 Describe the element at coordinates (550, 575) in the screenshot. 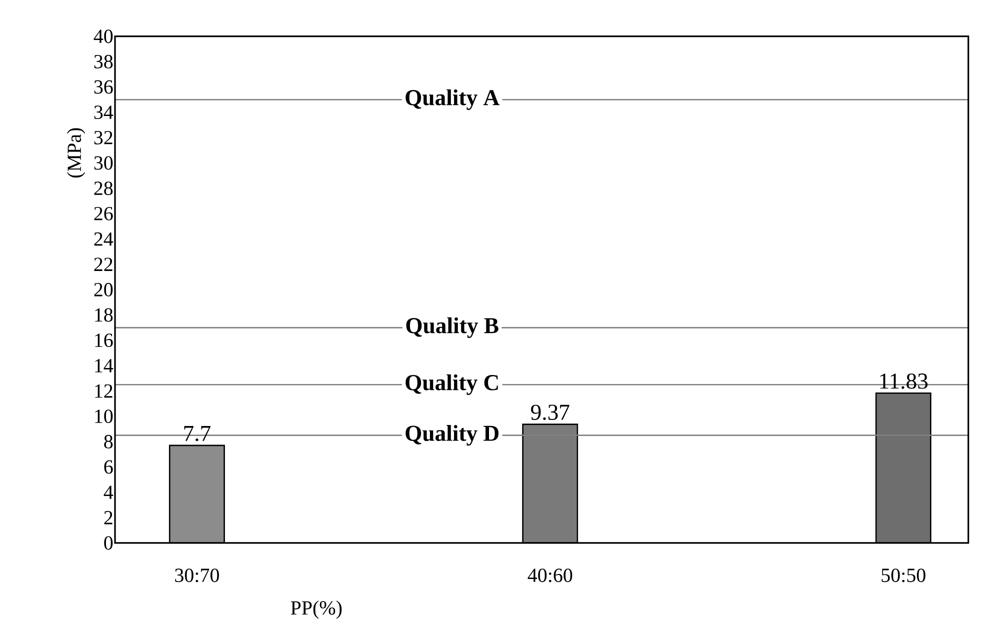

I see `x-tick-label: 40:60` at that location.